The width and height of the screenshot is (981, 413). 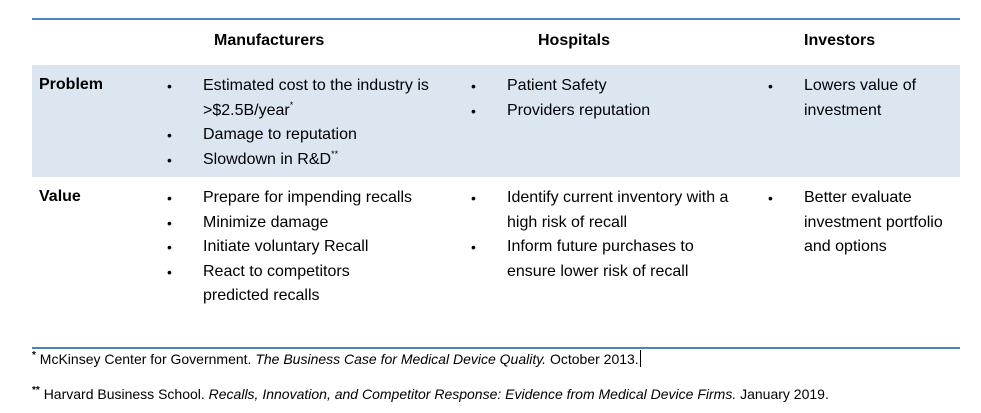 What do you see at coordinates (290, 284) in the screenshot?
I see `list-item: React to competitors predicted recalls` at bounding box center [290, 284].